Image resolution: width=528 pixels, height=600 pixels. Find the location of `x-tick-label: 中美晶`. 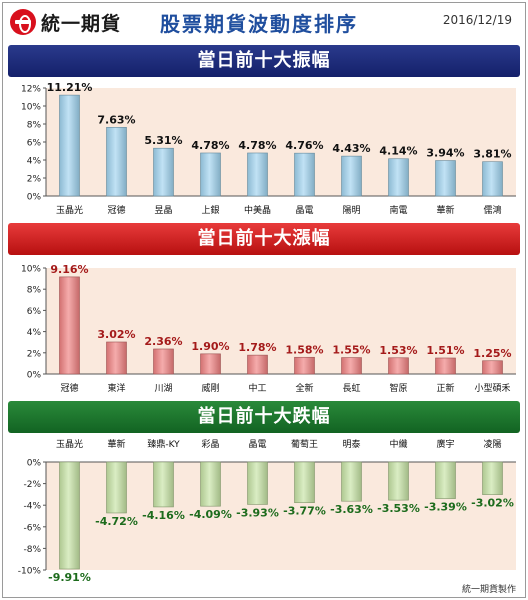

x-tick-label: 中美晶 is located at coordinates (257, 210).